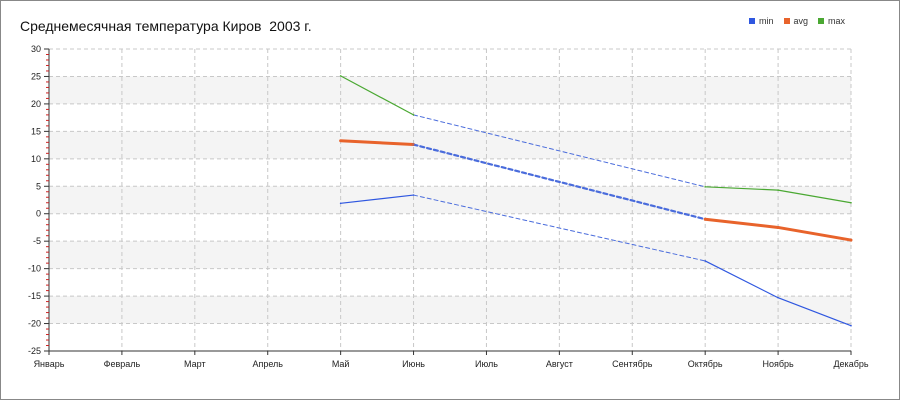 This screenshot has height=400, width=900. What do you see at coordinates (36, 131) in the screenshot?
I see `y-tick-label: 15` at bounding box center [36, 131].